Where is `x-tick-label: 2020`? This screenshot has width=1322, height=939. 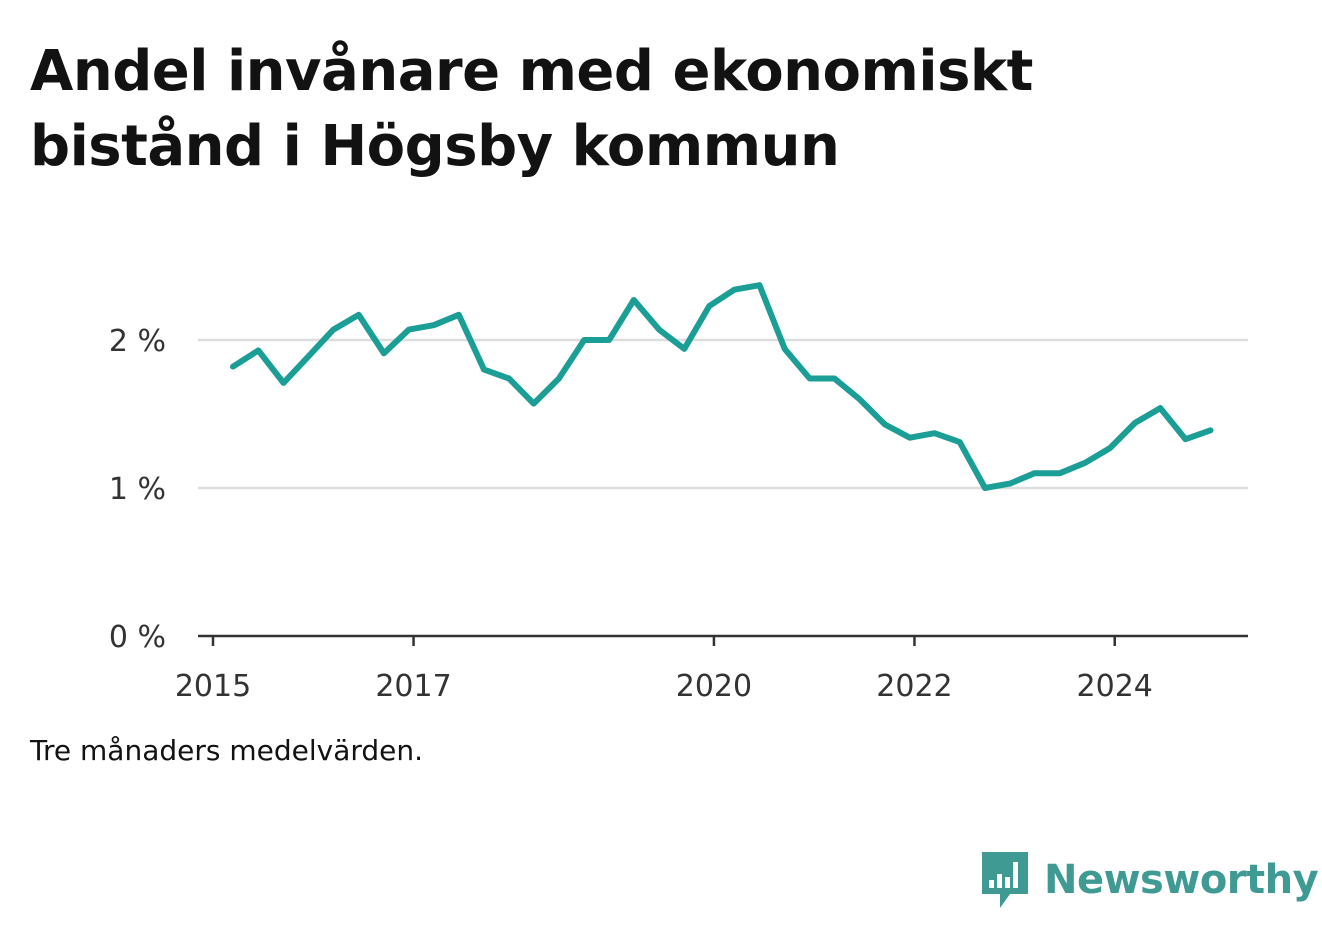
x-tick-label: 2020 is located at coordinates (714, 686).